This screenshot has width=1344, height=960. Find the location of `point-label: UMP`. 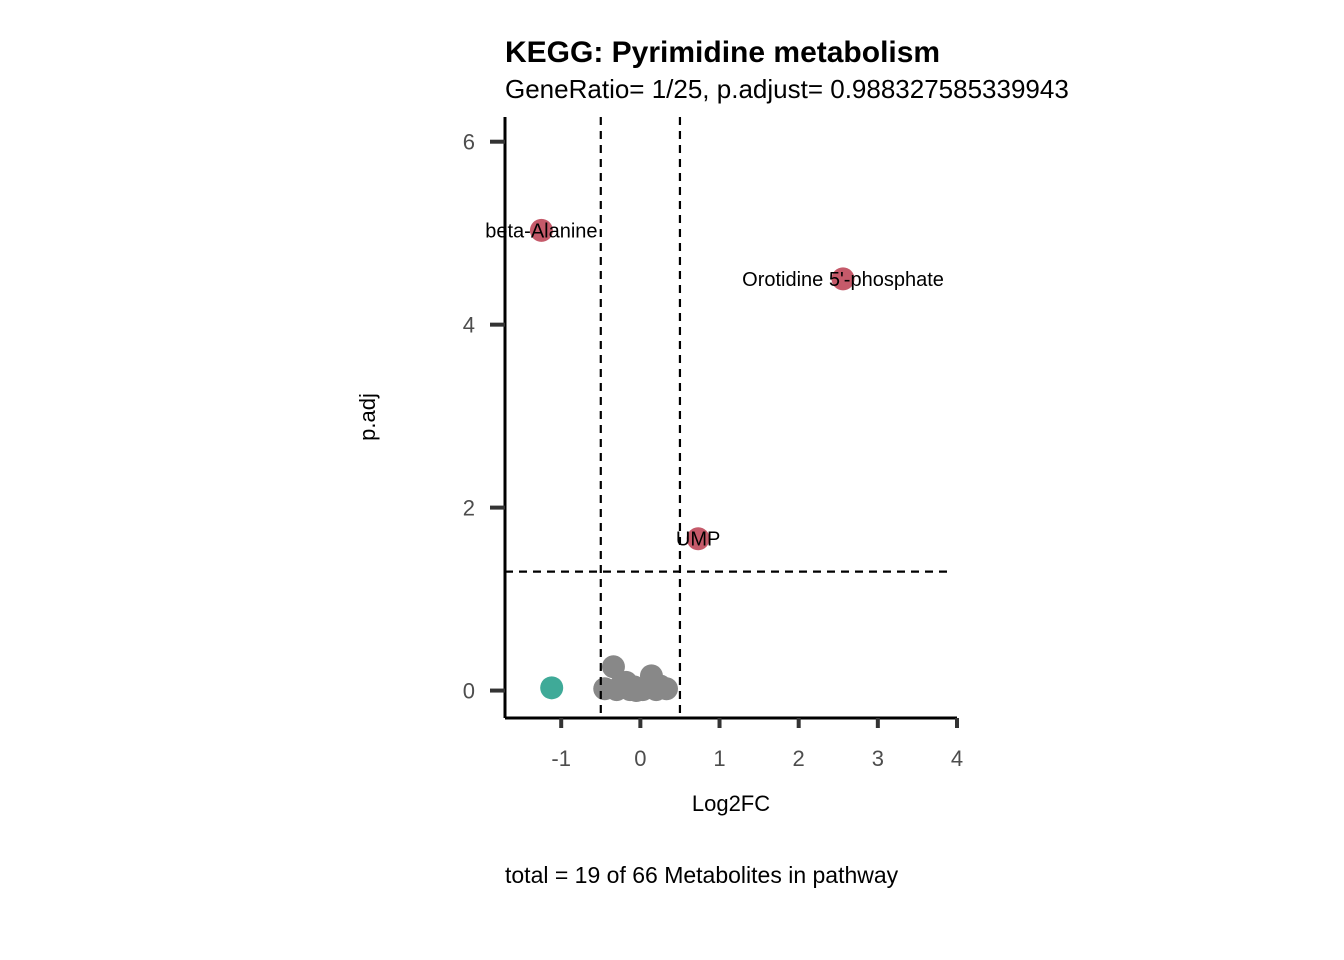

point-label: UMP is located at coordinates (698, 540).